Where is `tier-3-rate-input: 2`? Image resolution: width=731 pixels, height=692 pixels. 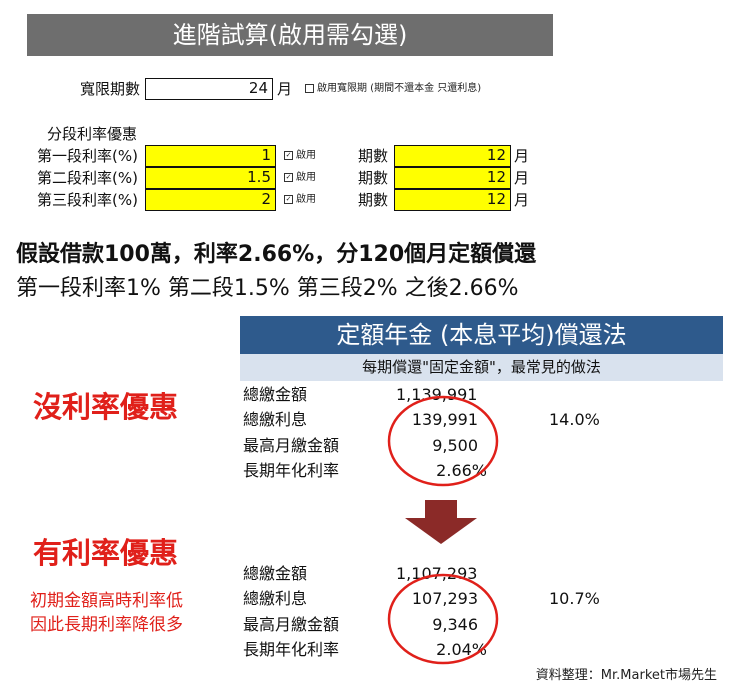
tier-3-rate-input: 2 is located at coordinates (210, 200).